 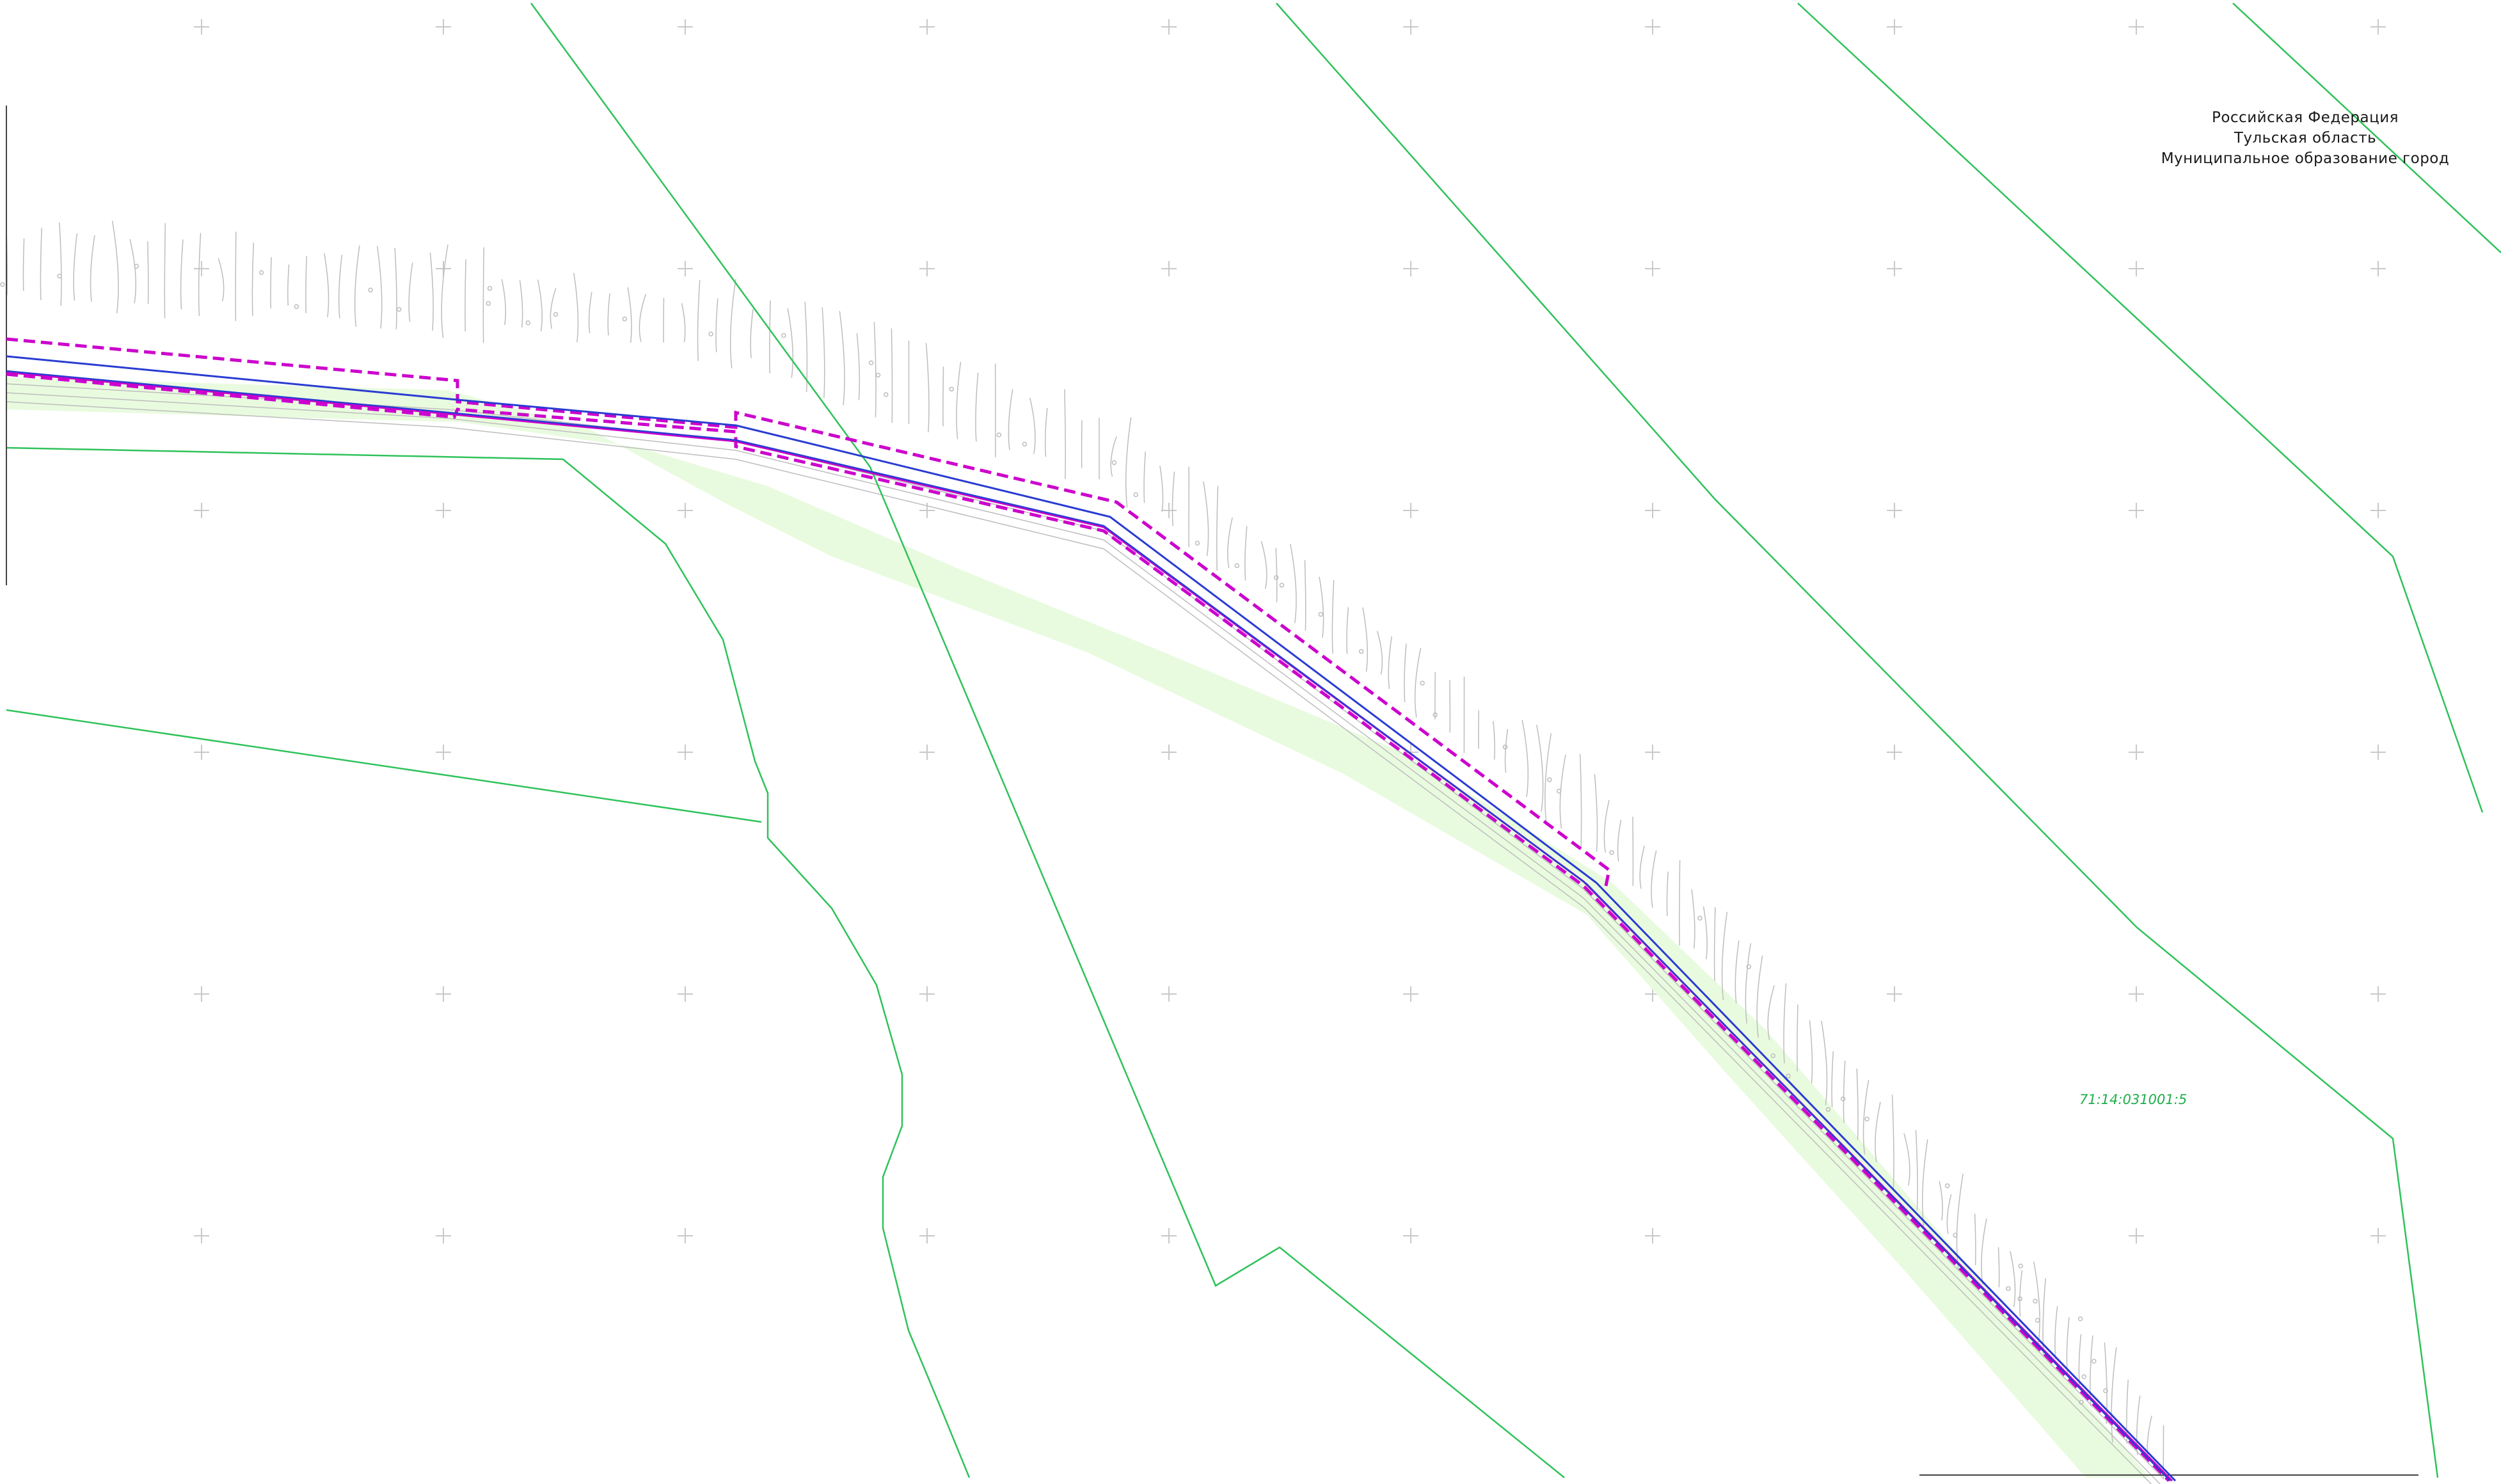 I want to click on parcel-boundary-line, so click(x=2140, y=408).